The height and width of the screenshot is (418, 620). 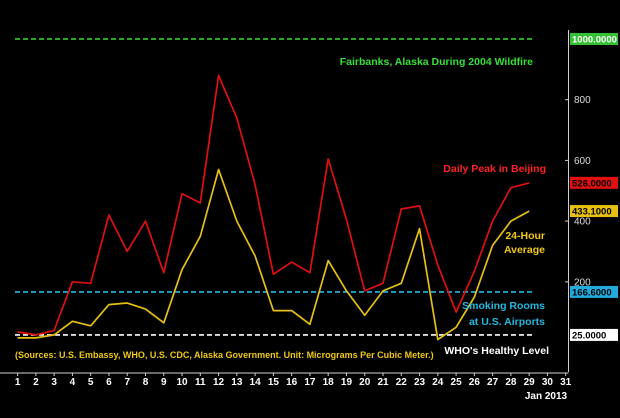 I want to click on value-tag: 526.0000, so click(x=594, y=182).